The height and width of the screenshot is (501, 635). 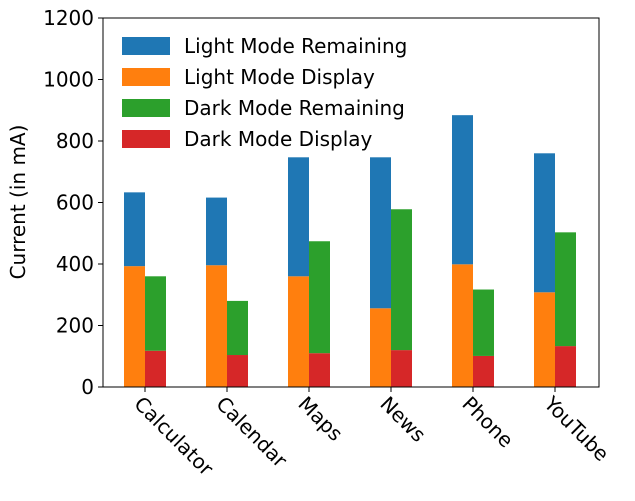 What do you see at coordinates (146, 139) in the screenshot?
I see `legend-swatch-dark-mode-display` at bounding box center [146, 139].